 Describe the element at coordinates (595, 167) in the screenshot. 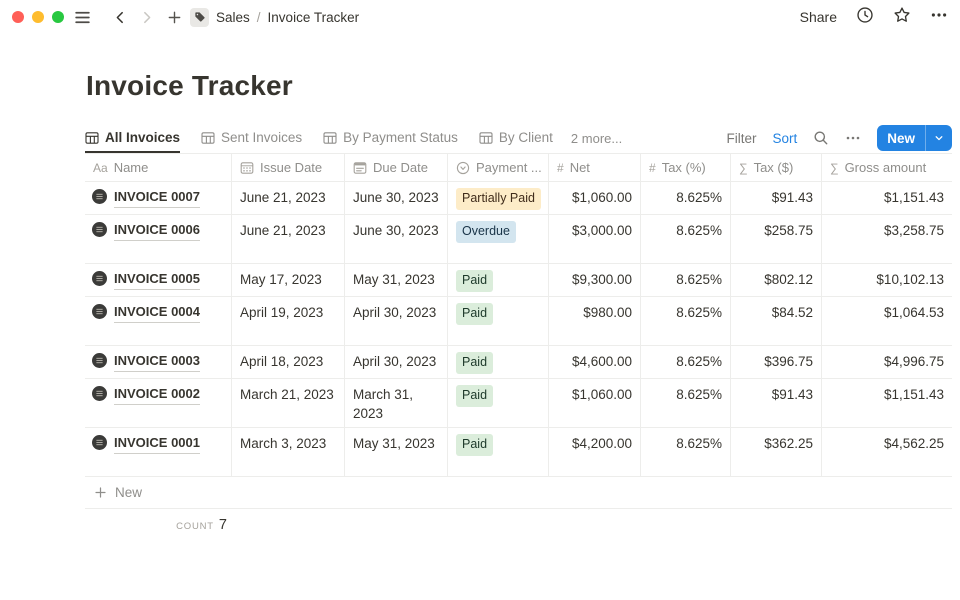

I see `column-header-net: # Net` at that location.